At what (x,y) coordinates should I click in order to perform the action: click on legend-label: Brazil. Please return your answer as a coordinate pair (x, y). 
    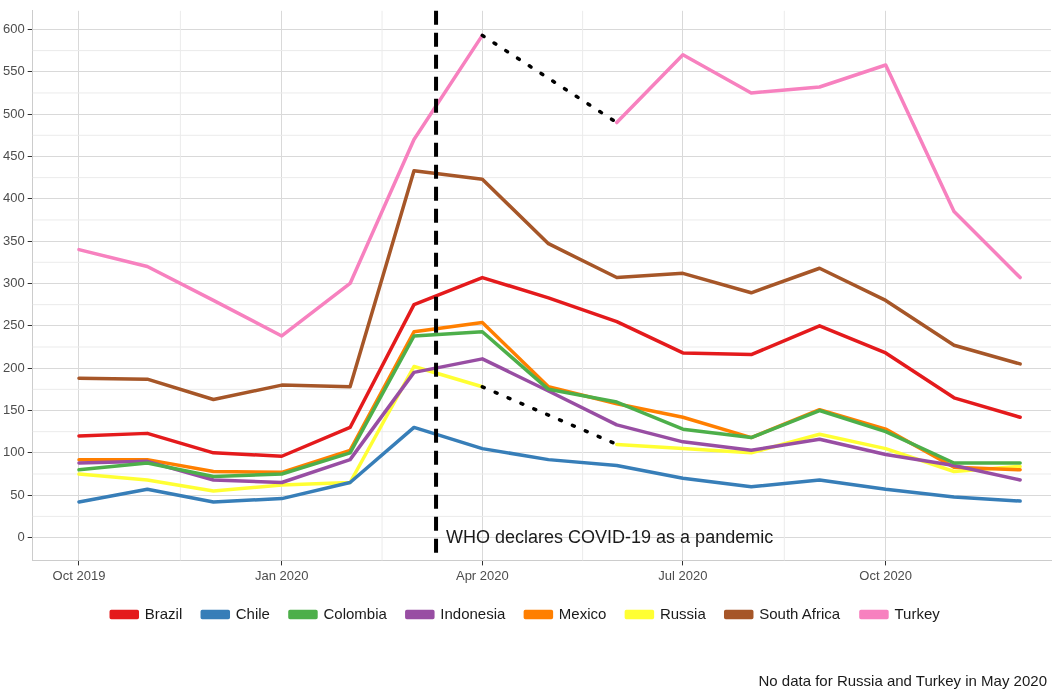
    Looking at the image, I should click on (163, 613).